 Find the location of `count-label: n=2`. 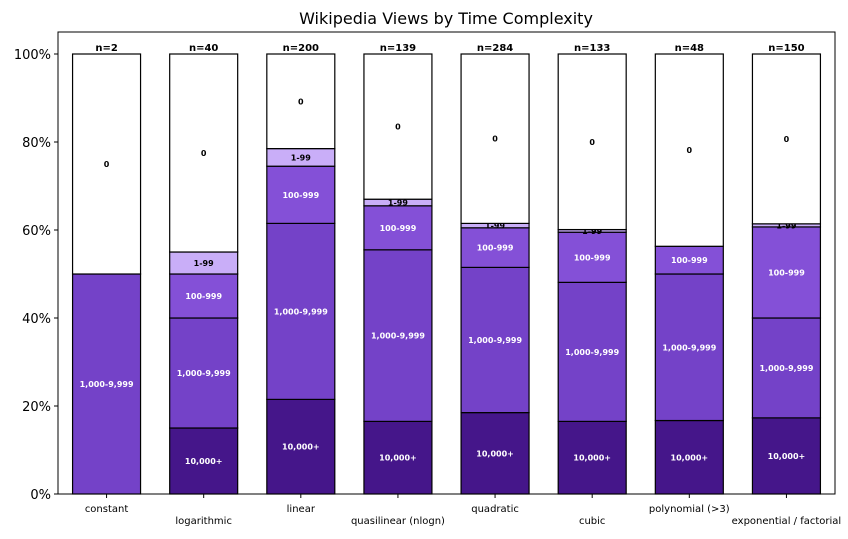

count-label: n=2 is located at coordinates (106, 48).